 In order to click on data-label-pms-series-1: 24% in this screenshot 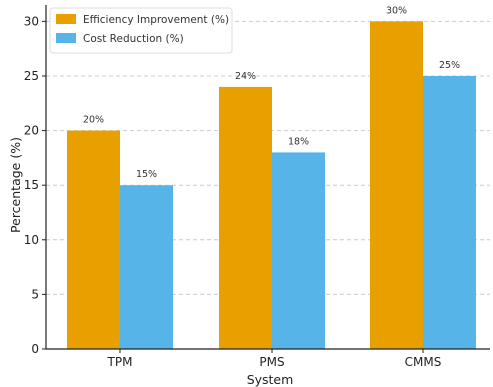, I will do `click(245, 76)`.